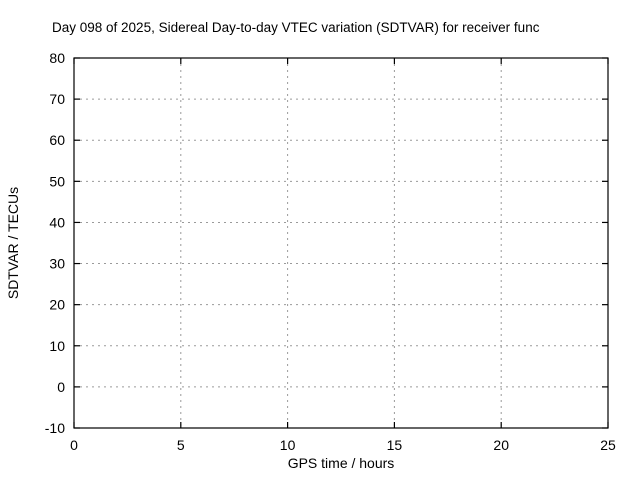 This screenshot has height=480, width=640. Describe the element at coordinates (13, 243) in the screenshot. I see `y-axis-label: SDTVAR / TECUs` at that location.